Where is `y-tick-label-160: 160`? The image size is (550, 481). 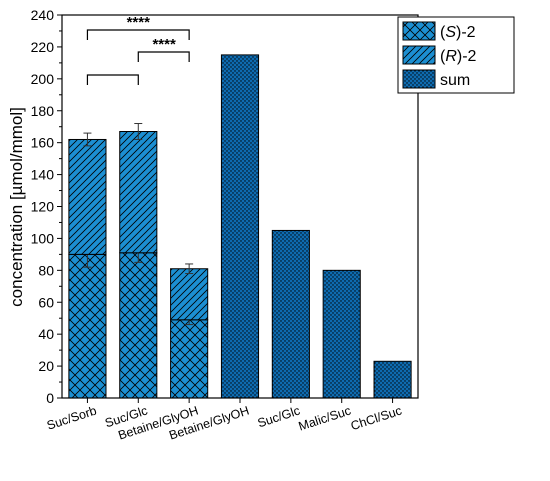 y-tick-label-160: 160 is located at coordinates (43, 143).